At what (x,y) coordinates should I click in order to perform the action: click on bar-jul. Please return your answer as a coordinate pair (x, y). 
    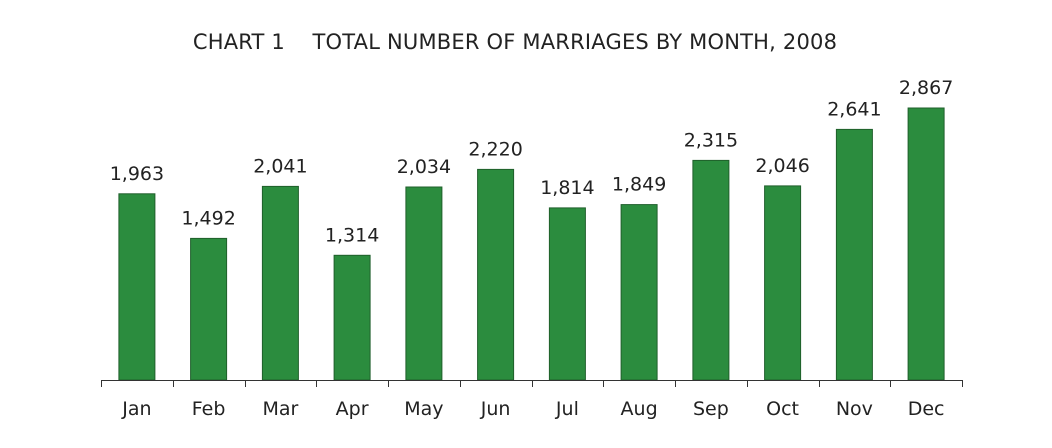
    Looking at the image, I should click on (567, 294).